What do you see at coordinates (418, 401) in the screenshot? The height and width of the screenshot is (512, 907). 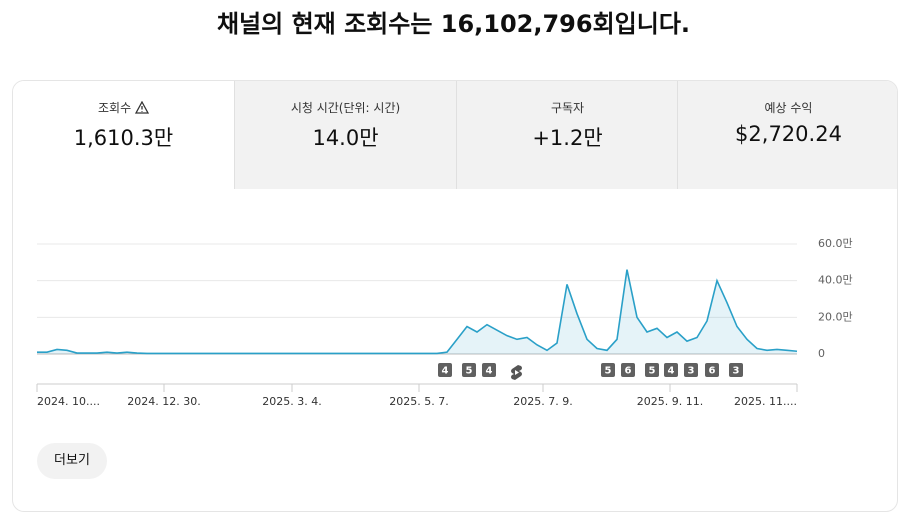 I see `x-tick-label: 2025. 5. 7.` at bounding box center [418, 401].